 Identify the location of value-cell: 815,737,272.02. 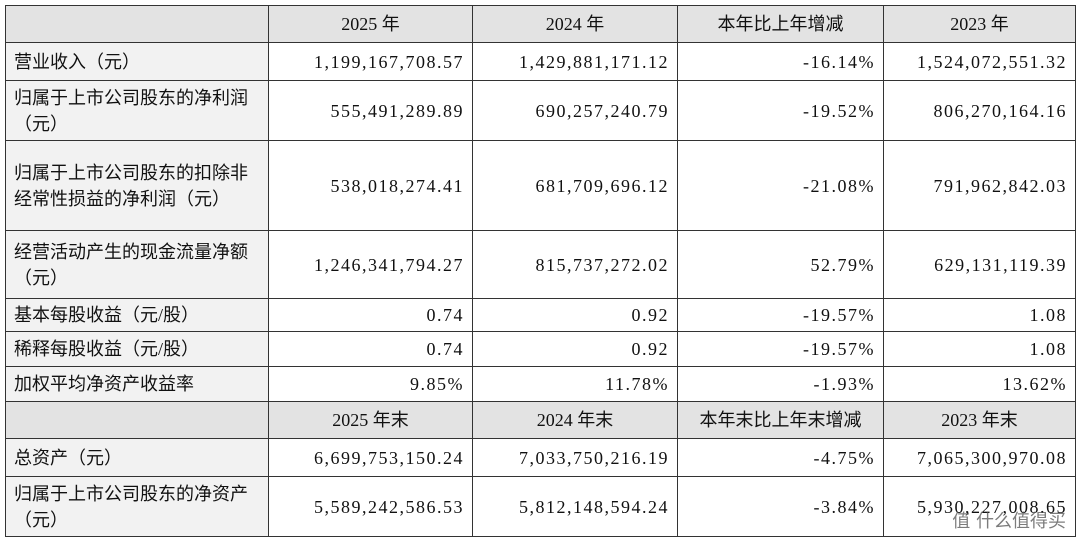
(575, 264).